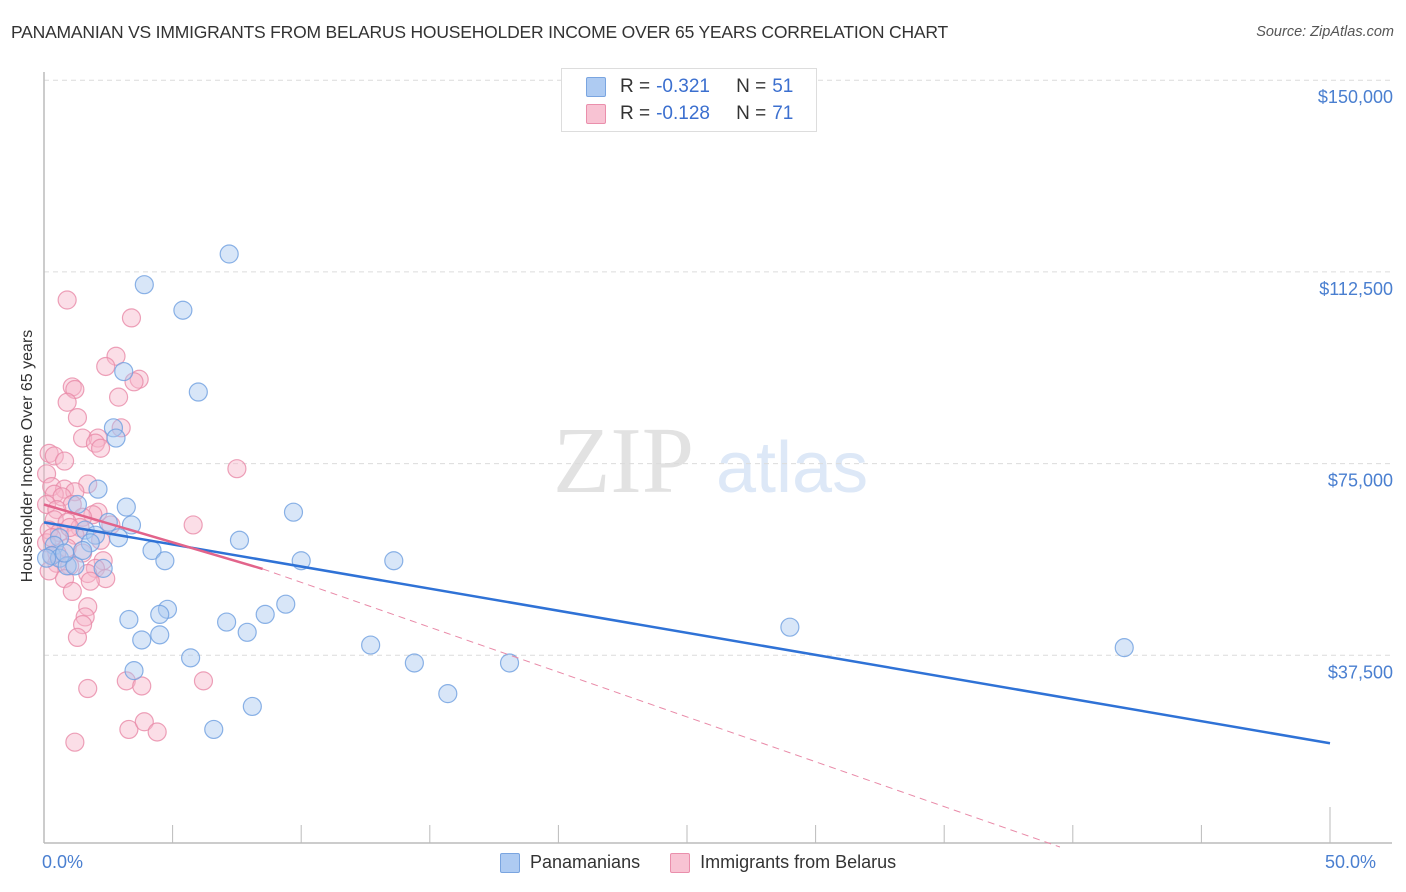 This screenshot has width=1406, height=892. Describe the element at coordinates (1360, 672) in the screenshot. I see `y-tick-label: $37,500` at that location.